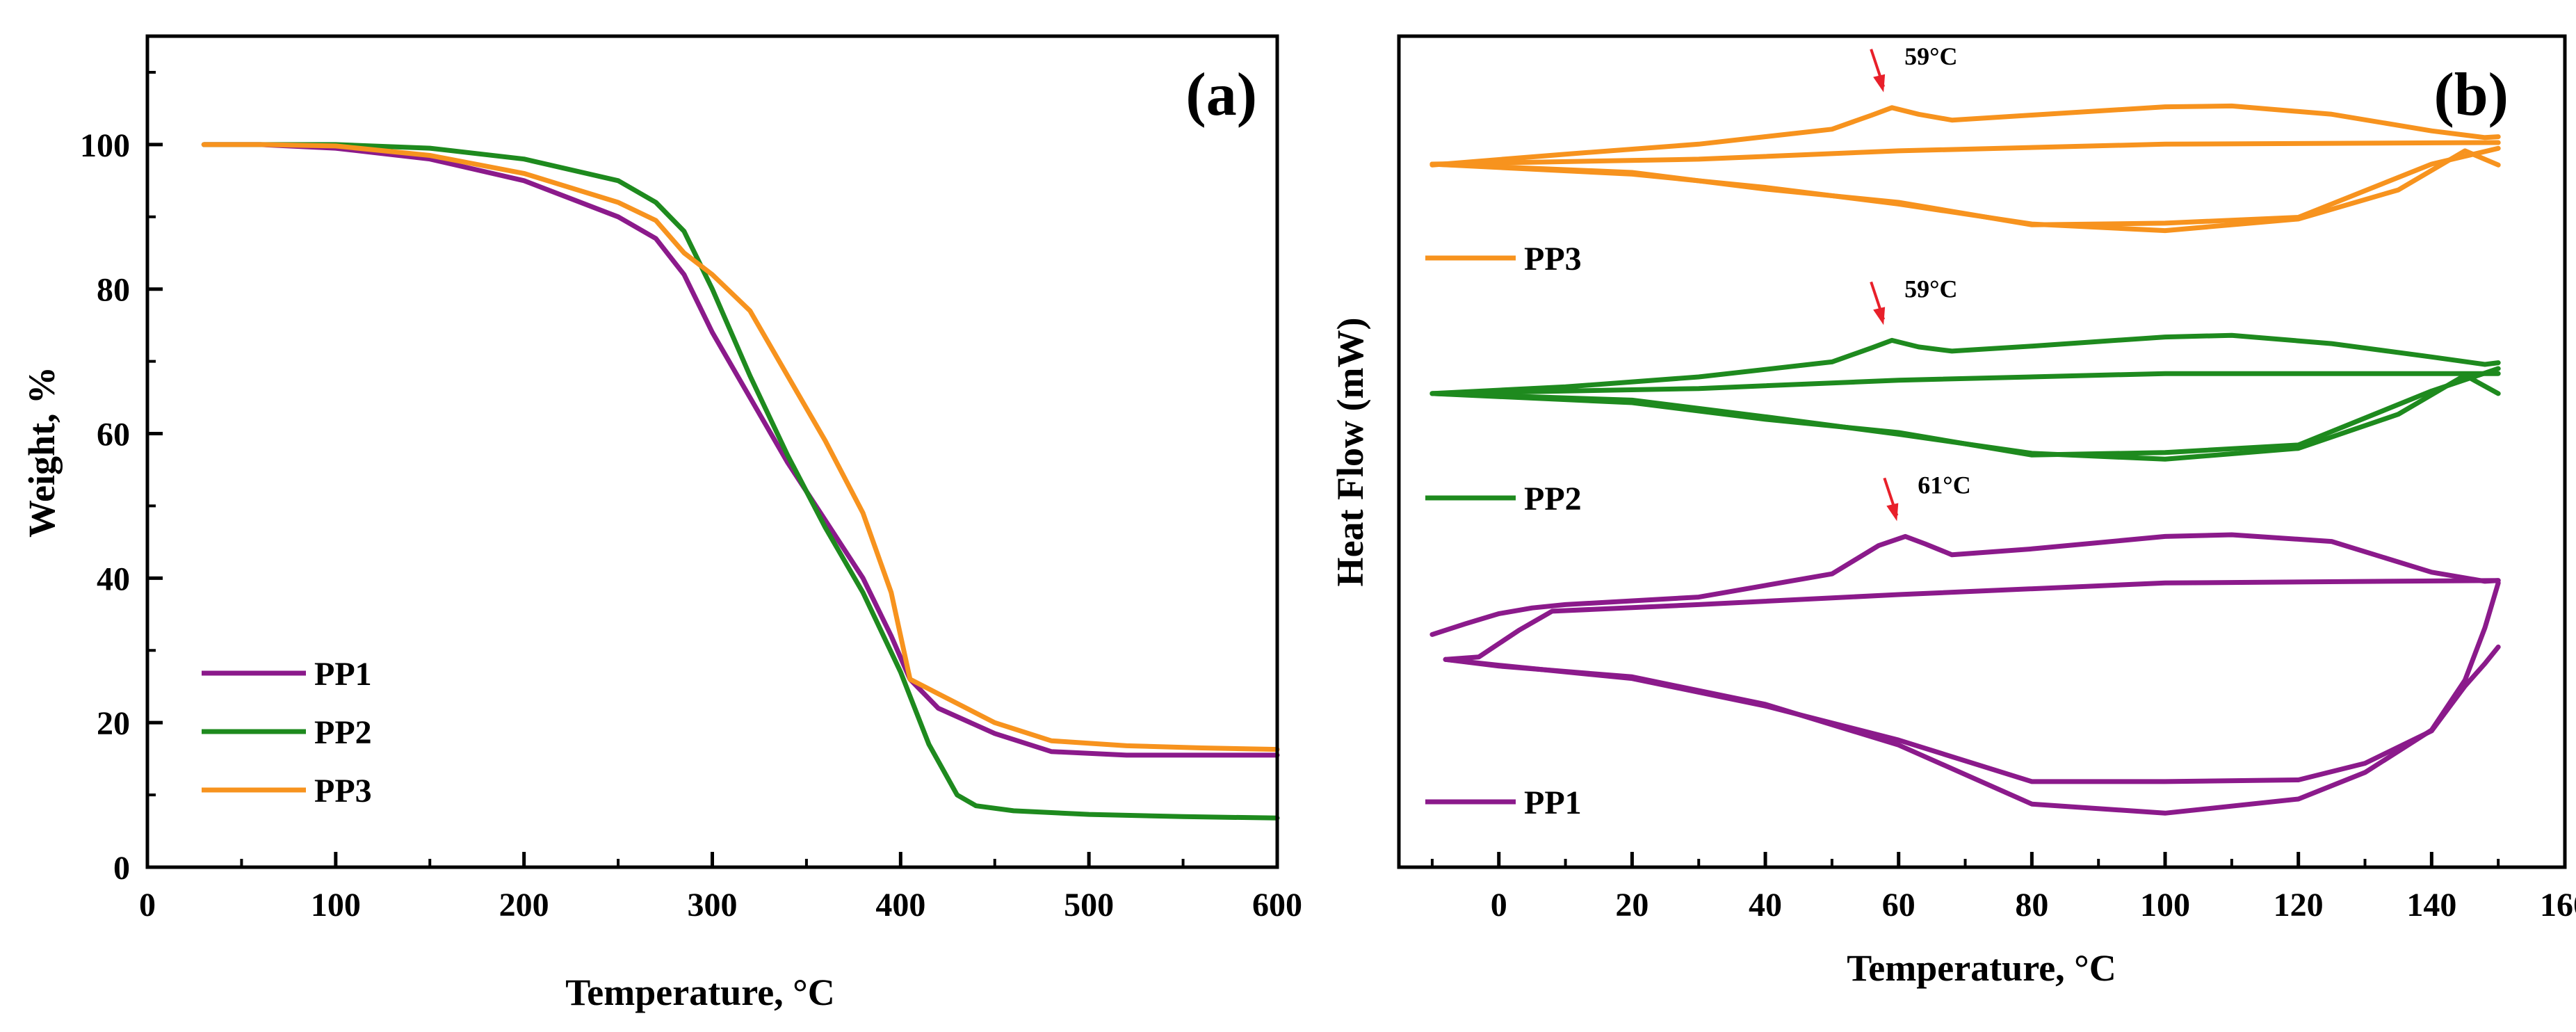 The width and height of the screenshot is (2576, 1032). What do you see at coordinates (524, 905) in the screenshot?
I see `x-tick-label: 200` at bounding box center [524, 905].